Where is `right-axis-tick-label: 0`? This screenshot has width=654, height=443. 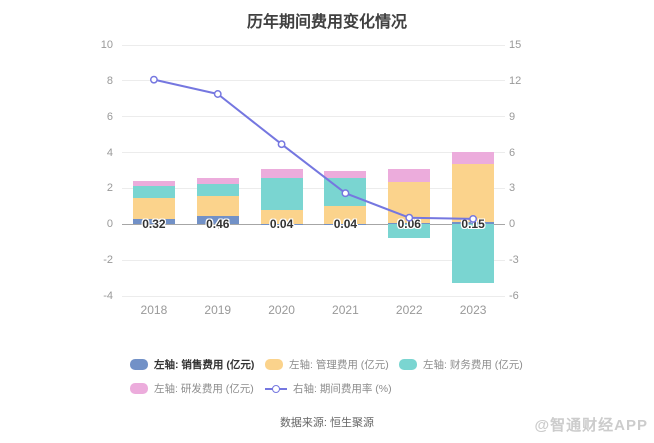 right-axis-tick-label: 0 is located at coordinates (512, 224).